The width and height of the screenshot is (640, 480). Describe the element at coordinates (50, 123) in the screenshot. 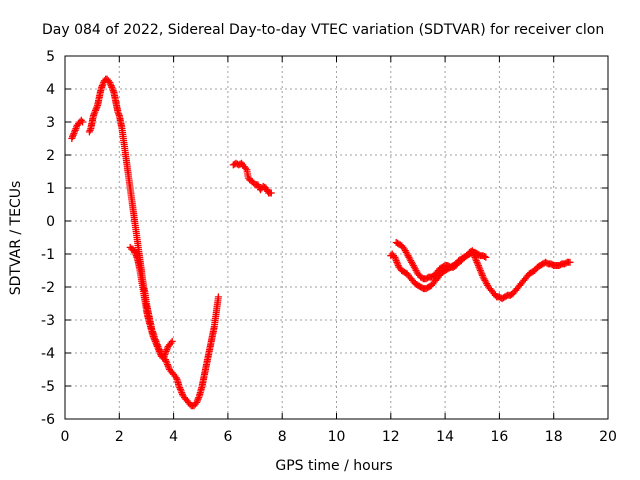

I see `y-tick-label: 3` at that location.